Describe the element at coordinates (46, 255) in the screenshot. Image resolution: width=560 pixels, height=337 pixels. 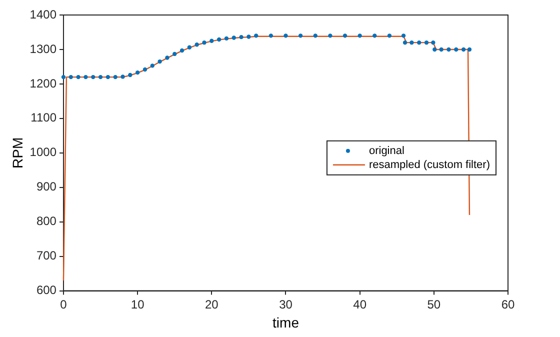
I see `y-tick-label: 700` at that location.